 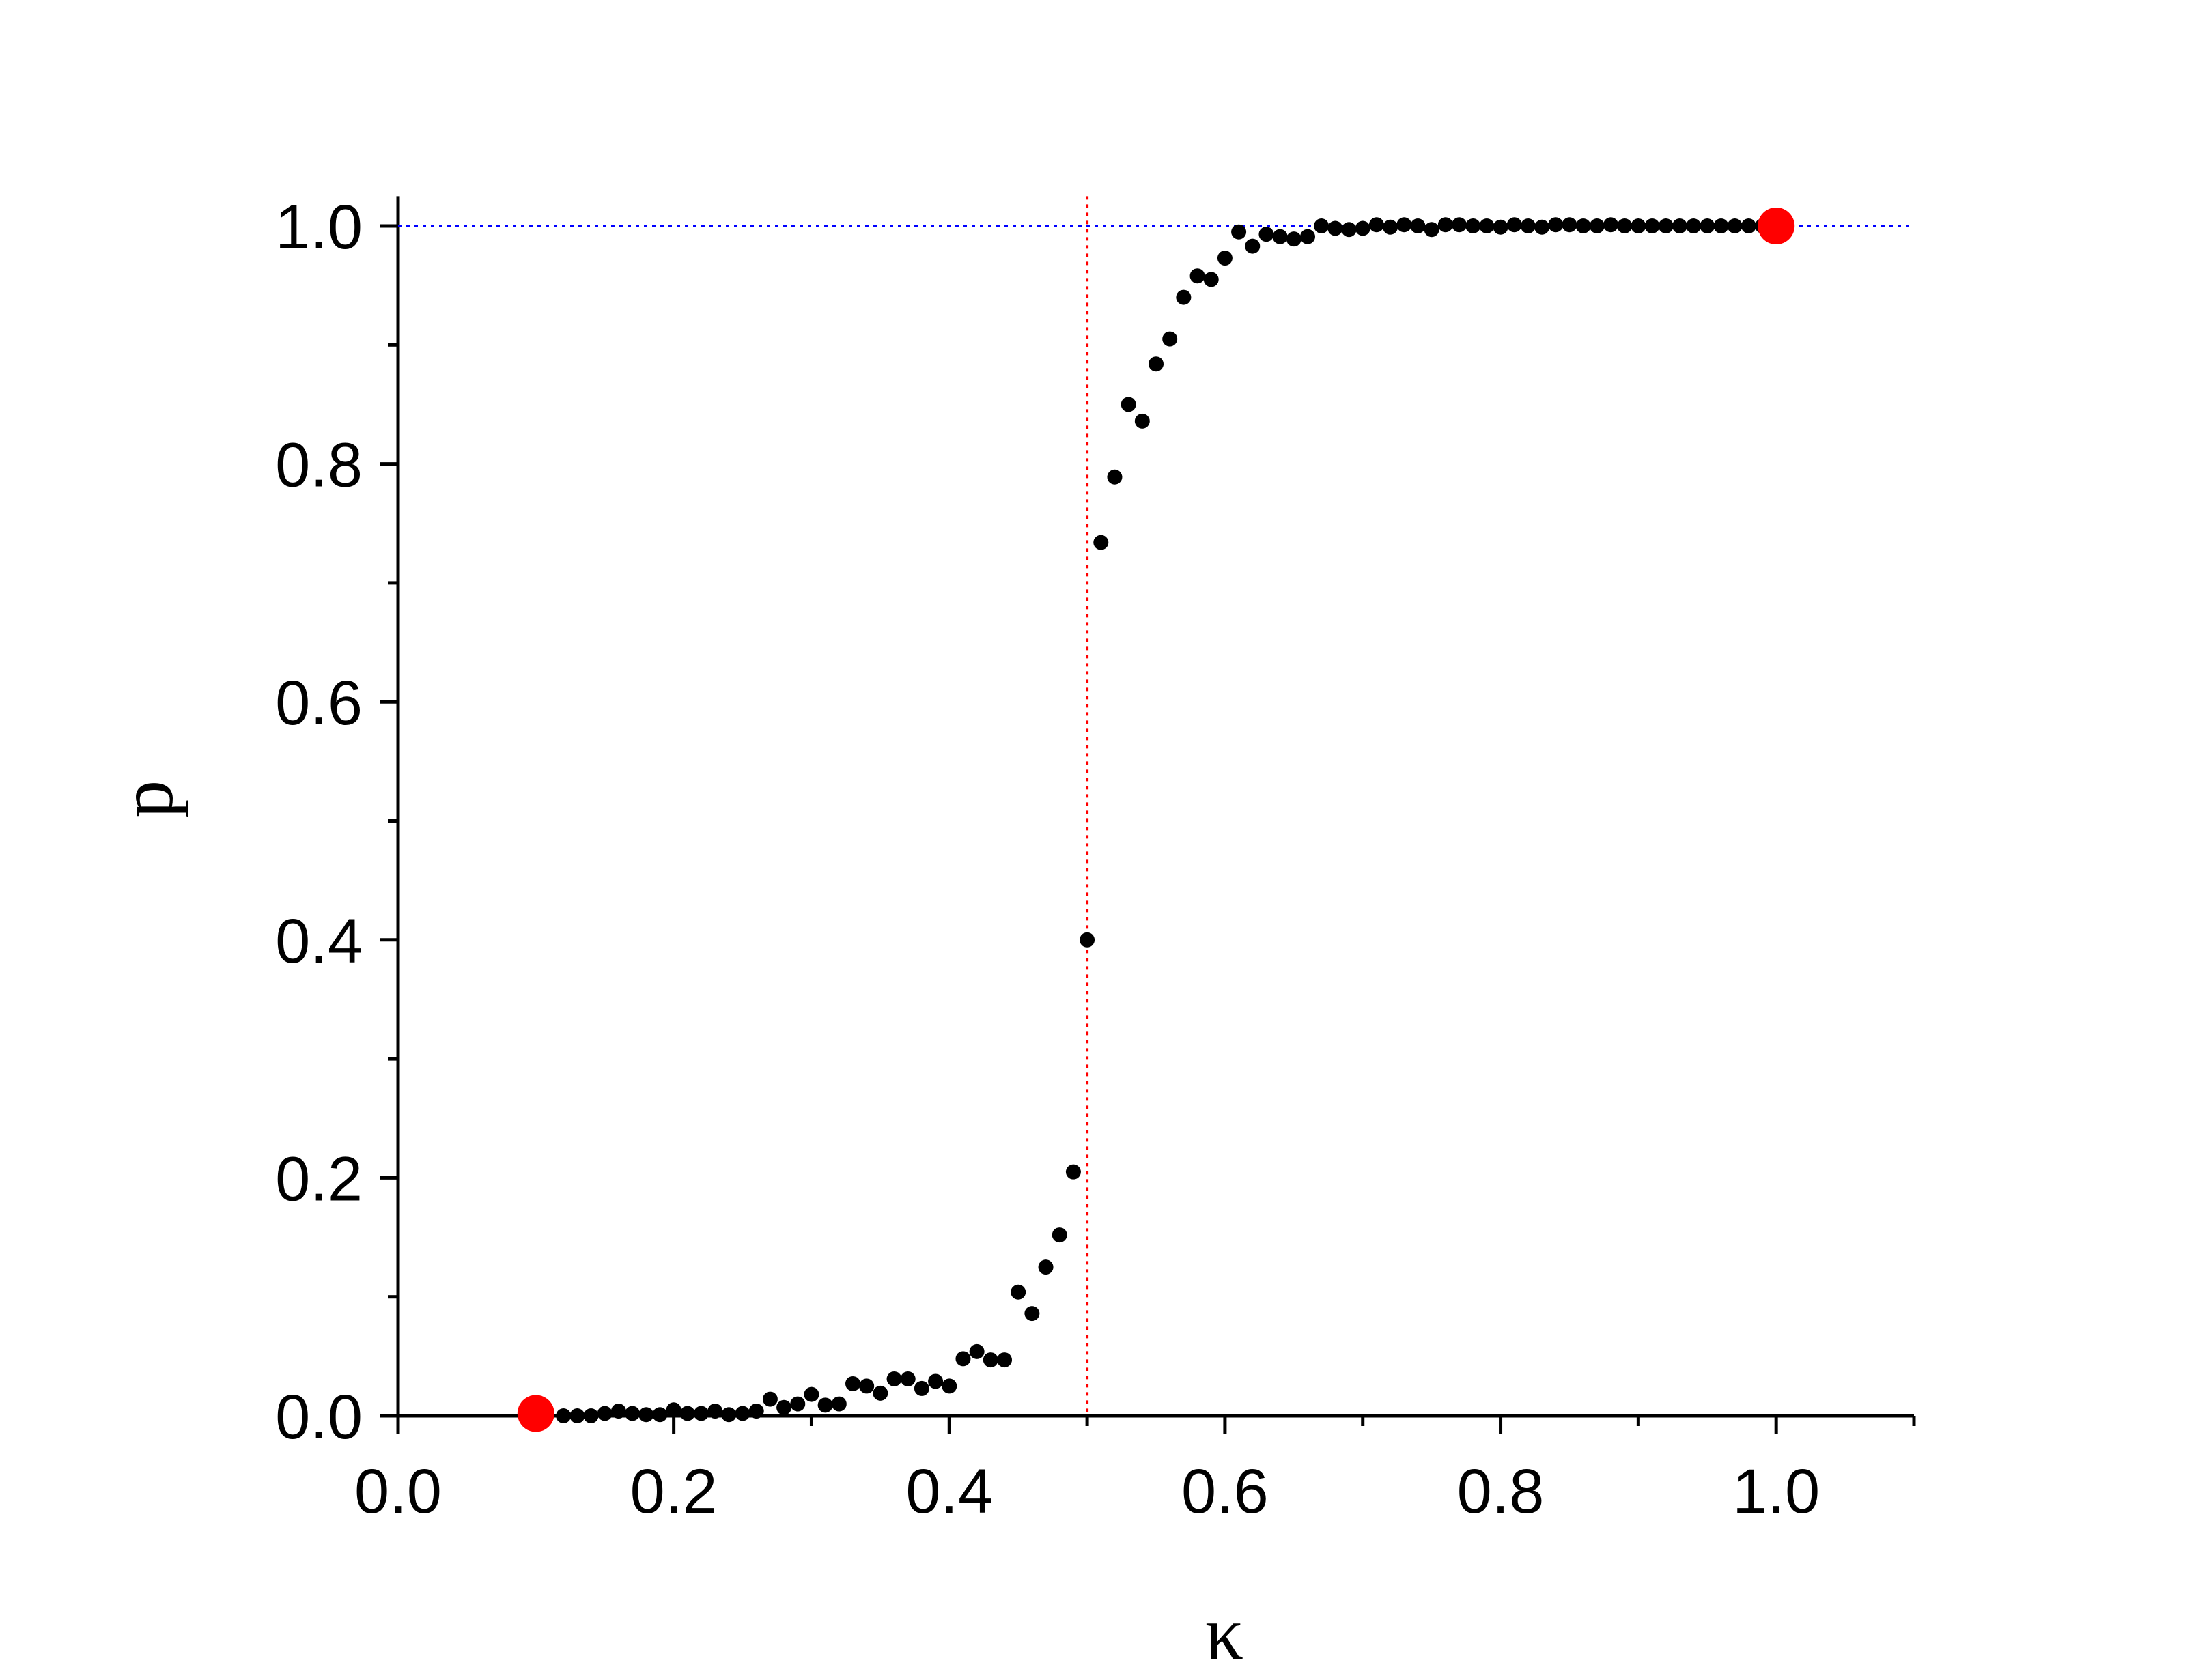 What do you see at coordinates (1224, 1633) in the screenshot?
I see `x-axis-label: κ` at bounding box center [1224, 1633].